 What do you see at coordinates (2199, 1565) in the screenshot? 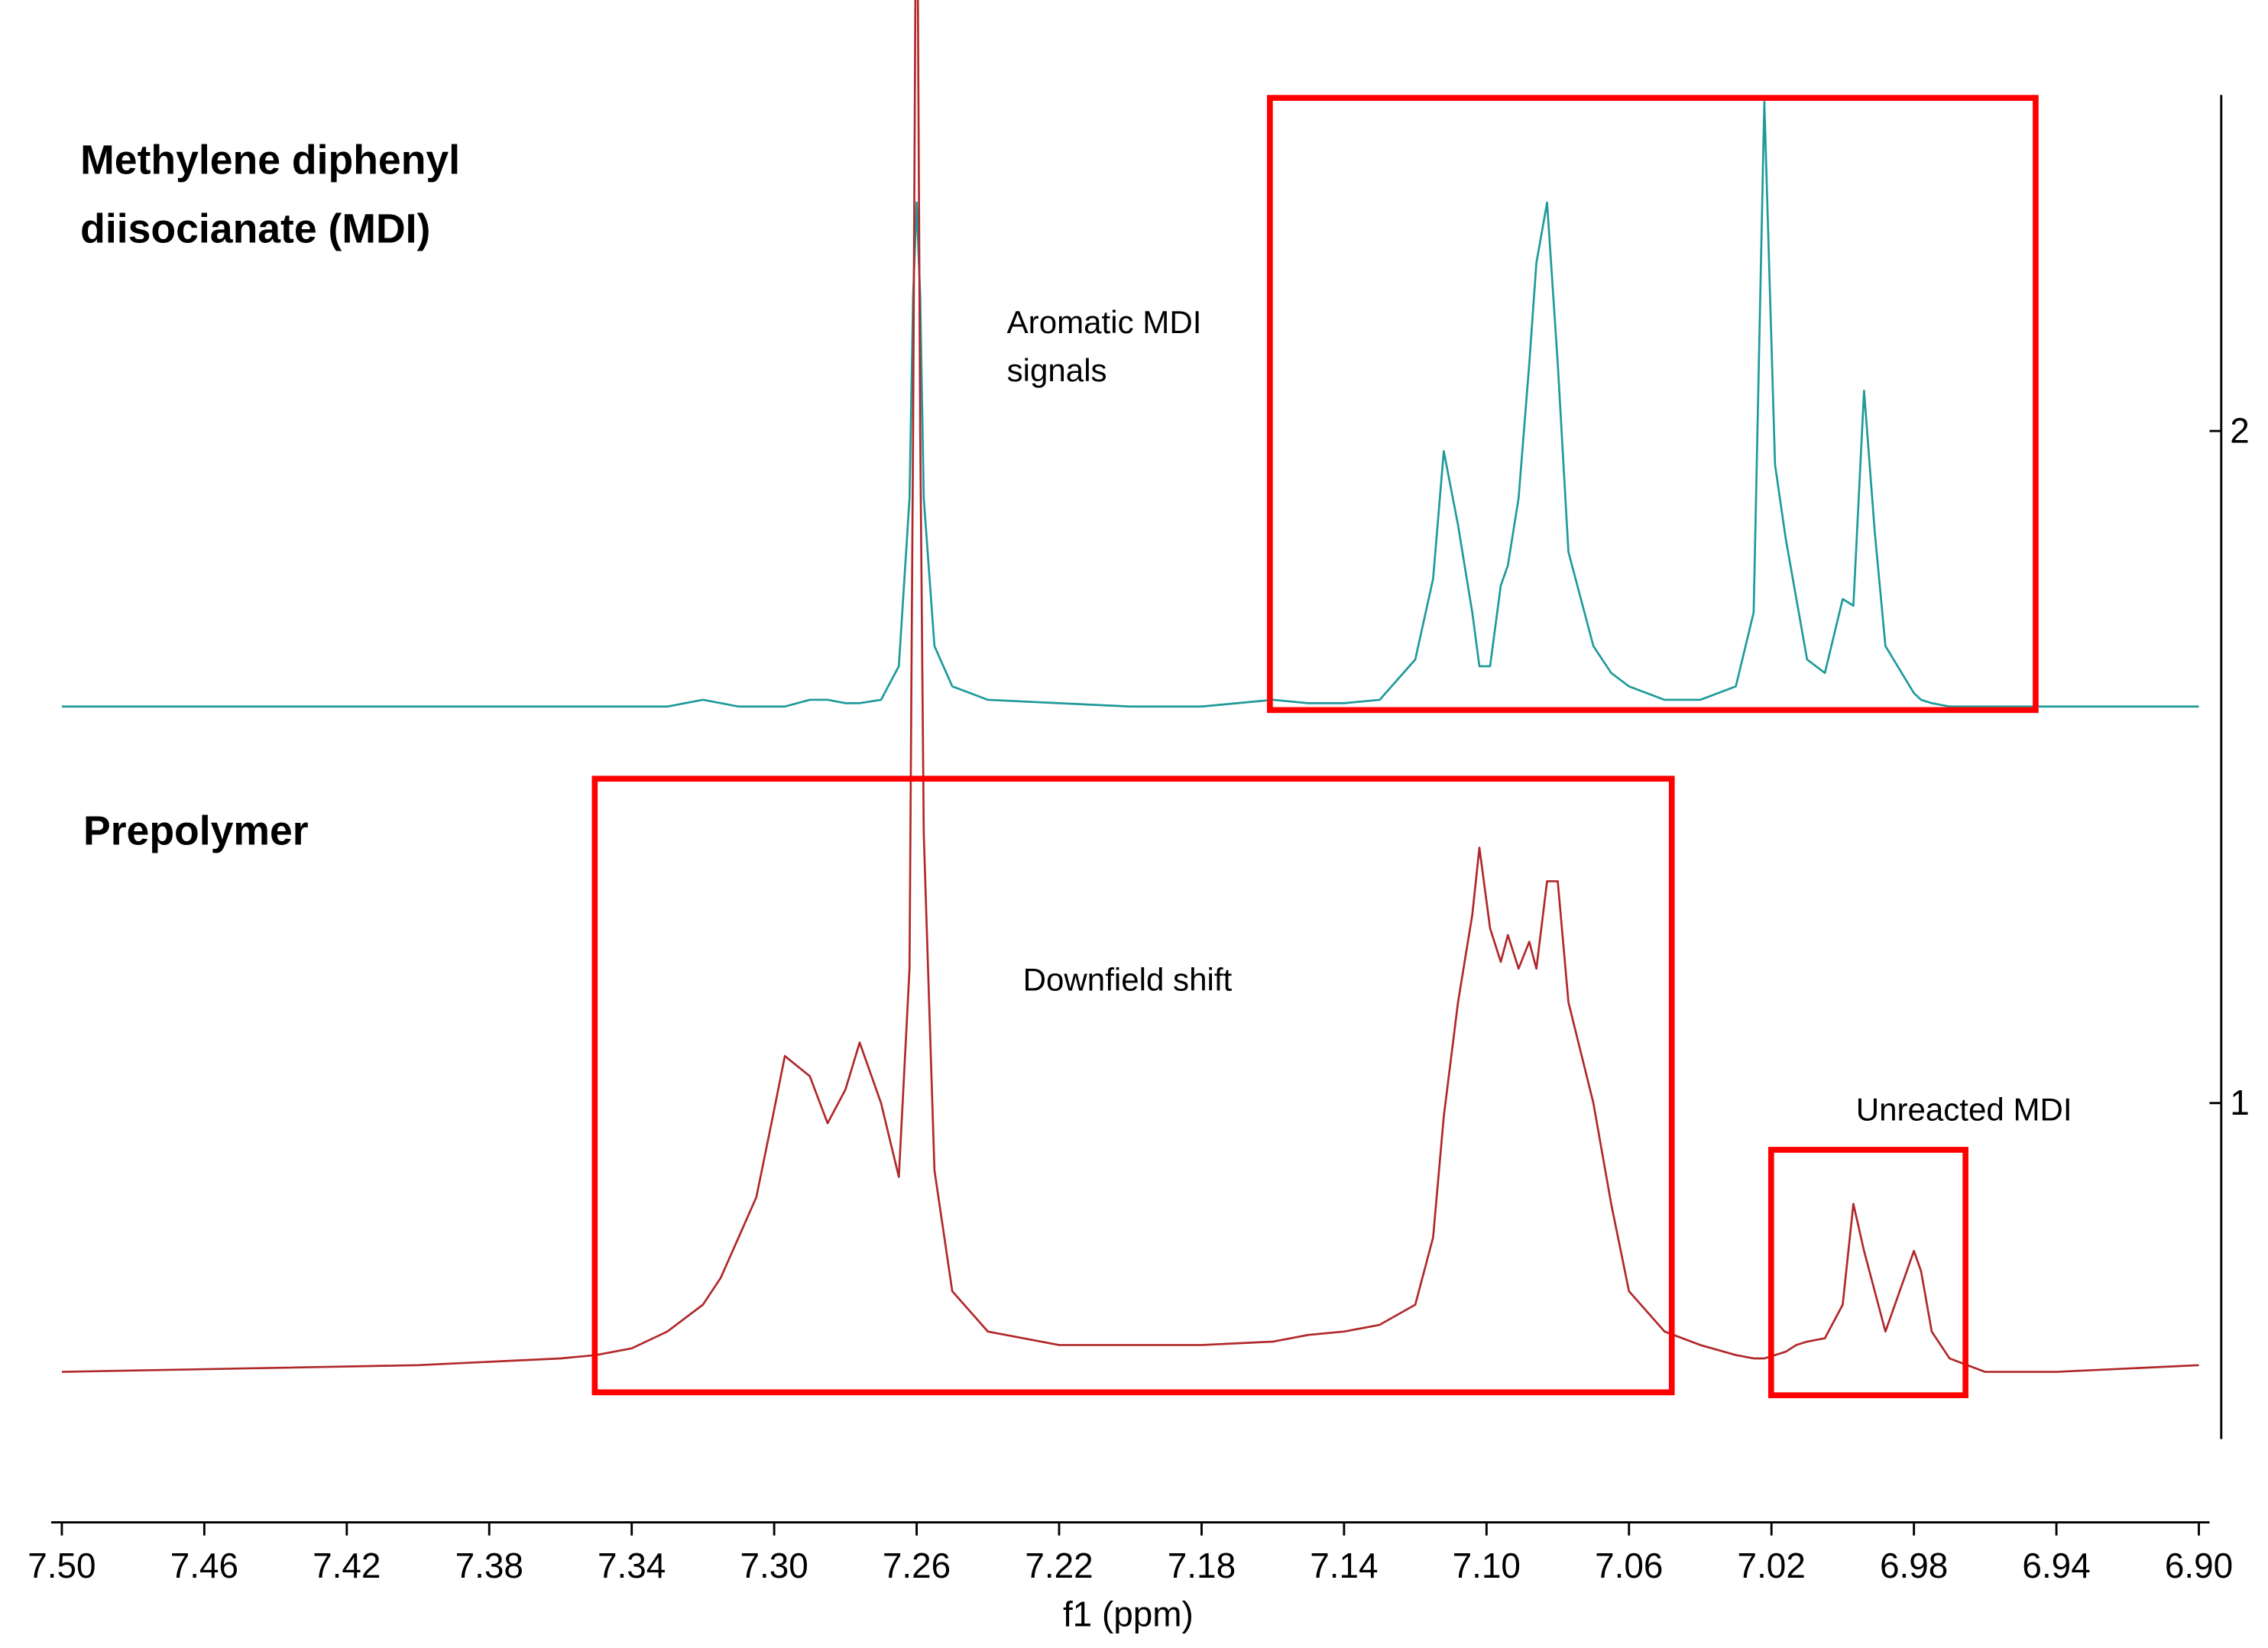
I see `x-tick-label: 6.90` at bounding box center [2199, 1565].